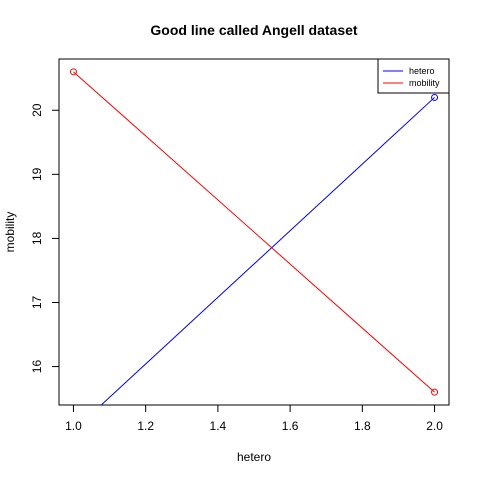 The width and height of the screenshot is (480, 480). I want to click on y-tick-label: 20, so click(37, 110).